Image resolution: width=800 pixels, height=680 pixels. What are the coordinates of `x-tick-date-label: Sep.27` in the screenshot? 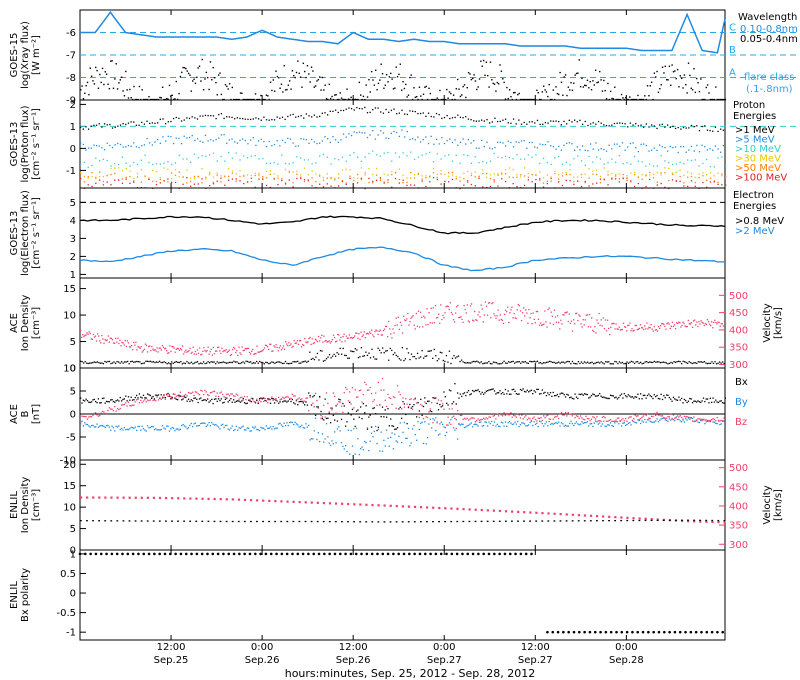 It's located at (535, 660).